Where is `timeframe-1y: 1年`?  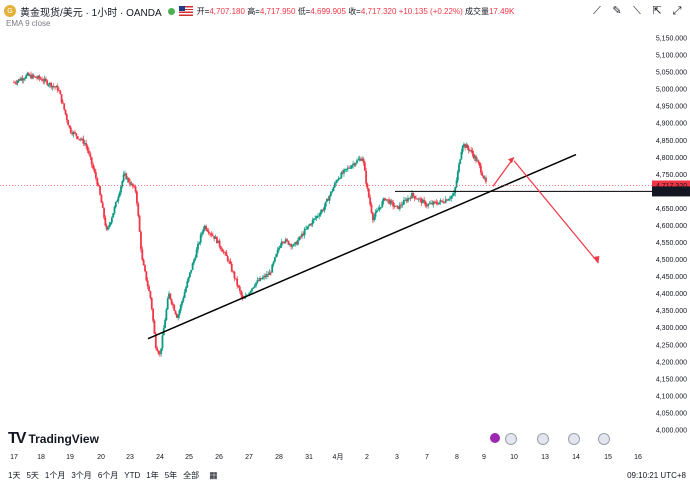 timeframe-1y: 1年 is located at coordinates (152, 475).